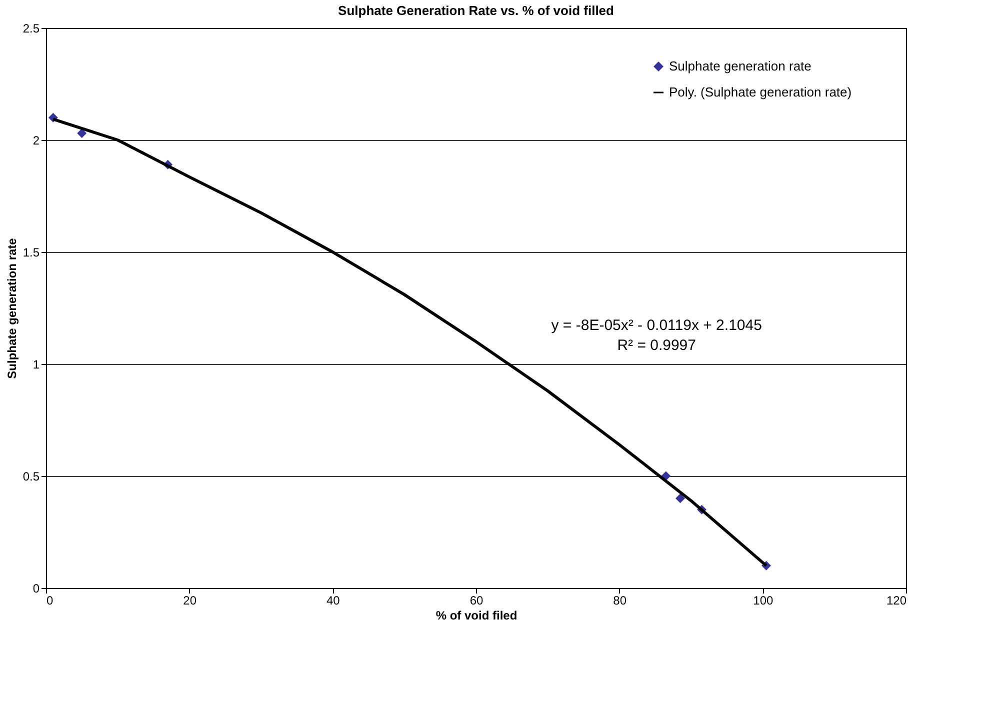 This screenshot has height=701, width=992. What do you see at coordinates (36, 589) in the screenshot?
I see `y-tick-label: 0` at bounding box center [36, 589].